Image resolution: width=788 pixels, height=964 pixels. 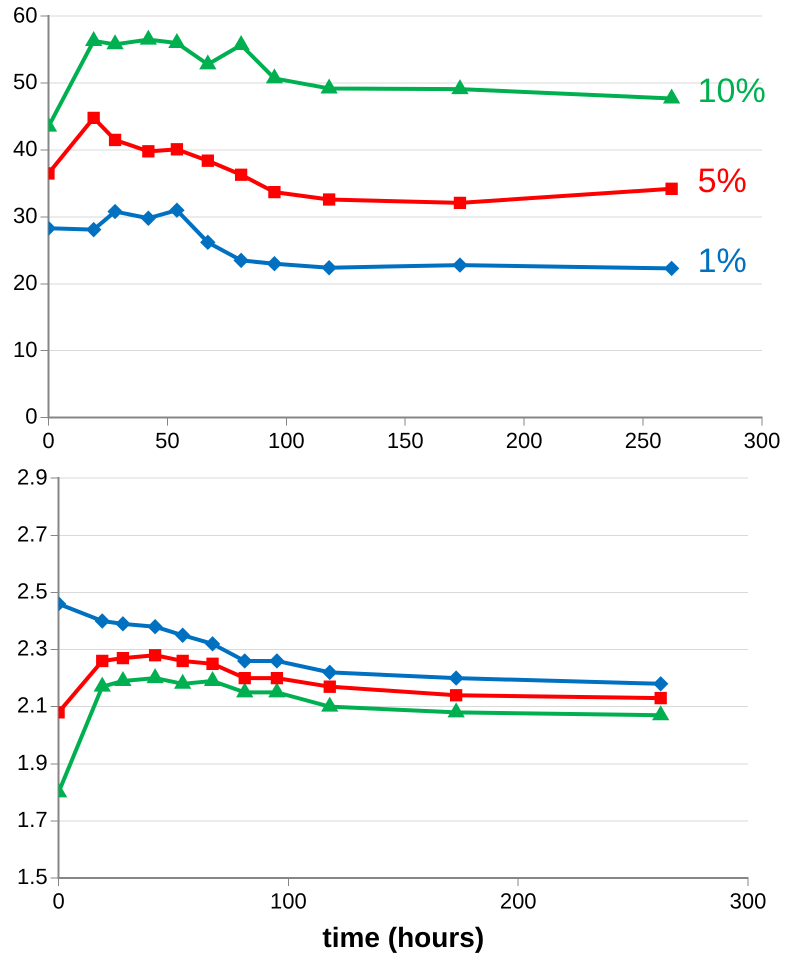 I want to click on y-tick-label: 2.1, so click(x=32, y=705).